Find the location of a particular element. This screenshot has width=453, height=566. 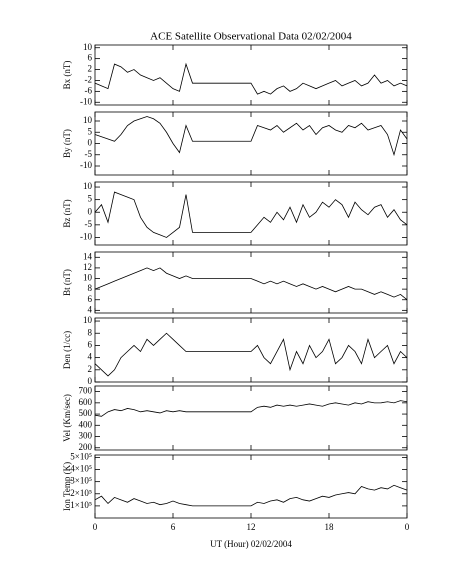

y-tick-label: 400 is located at coordinates (86, 424).